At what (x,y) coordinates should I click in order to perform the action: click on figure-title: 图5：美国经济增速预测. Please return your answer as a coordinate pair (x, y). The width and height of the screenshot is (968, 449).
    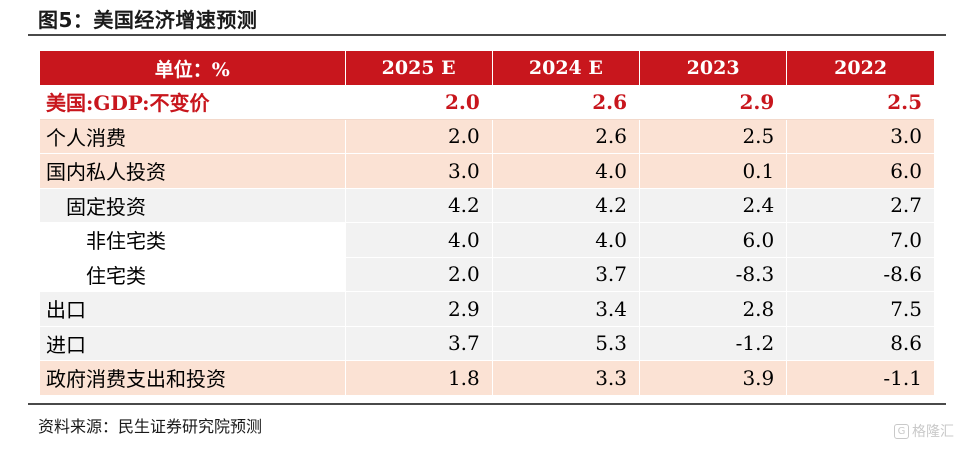
    Looking at the image, I should click on (148, 20).